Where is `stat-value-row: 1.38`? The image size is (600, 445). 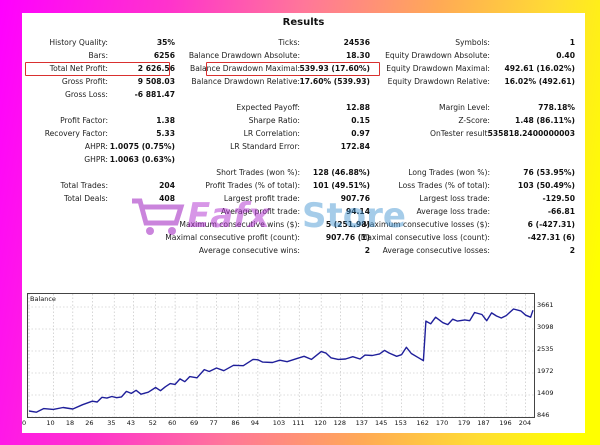 stat-value-row: 1.38 is located at coordinates (98, 121).